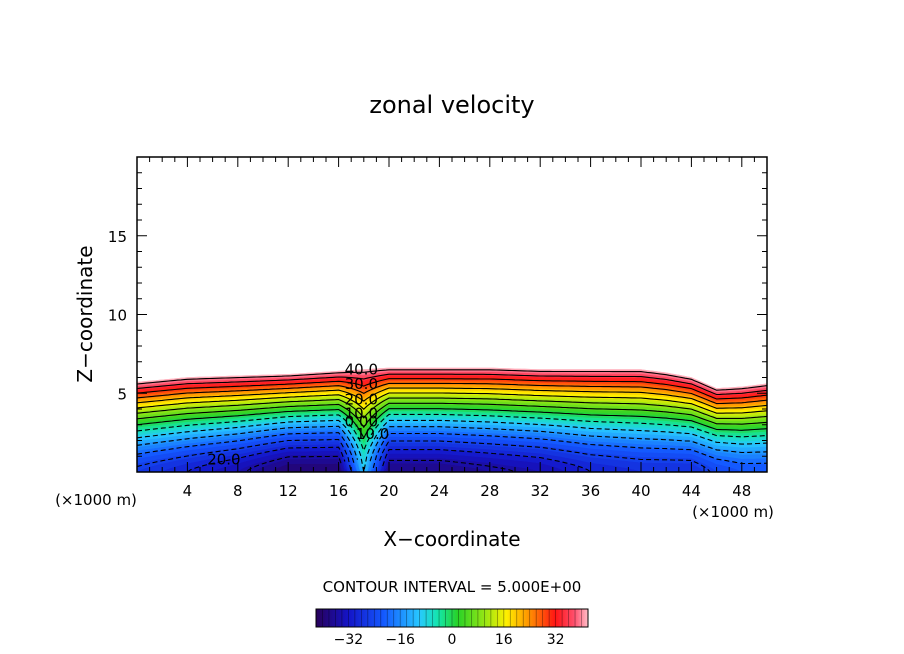  Describe the element at coordinates (361, 370) in the screenshot. I see `contour-label: 40.0` at that location.